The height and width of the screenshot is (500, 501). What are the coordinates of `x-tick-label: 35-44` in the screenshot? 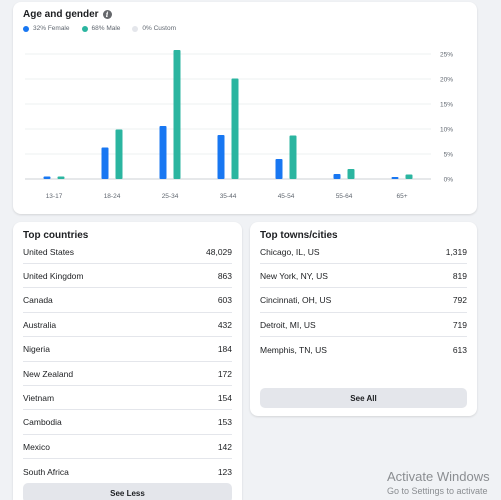 It's located at (228, 196).